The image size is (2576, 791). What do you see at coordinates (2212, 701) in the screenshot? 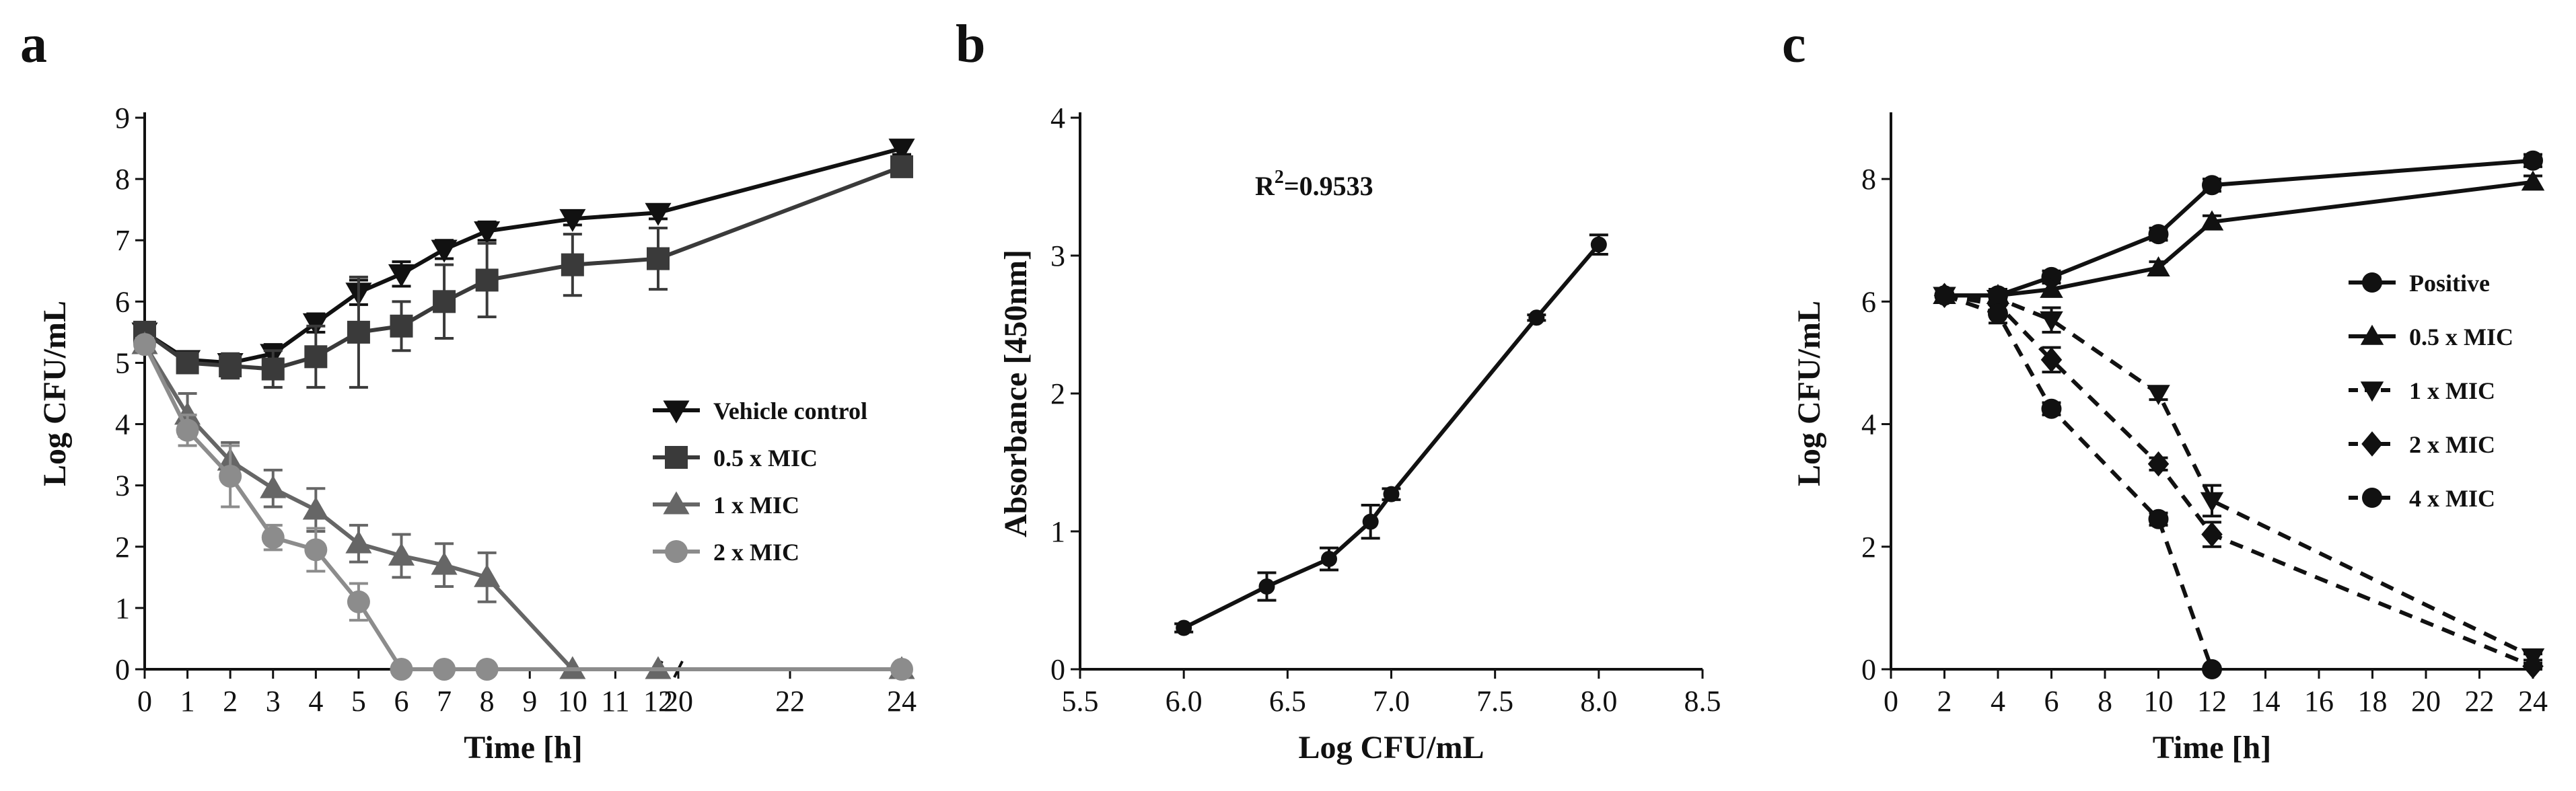
I see `panel-c-x-tick-label: 12` at bounding box center [2212, 701].